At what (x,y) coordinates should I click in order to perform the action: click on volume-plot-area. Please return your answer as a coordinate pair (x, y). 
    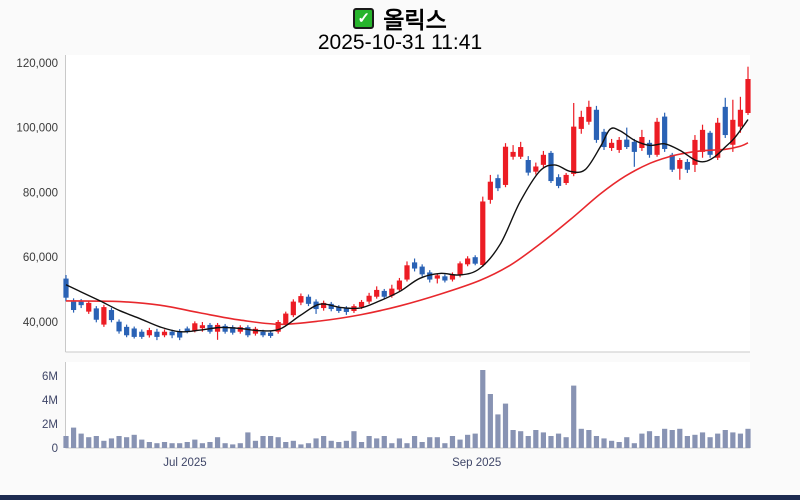
    Looking at the image, I should click on (408, 405).